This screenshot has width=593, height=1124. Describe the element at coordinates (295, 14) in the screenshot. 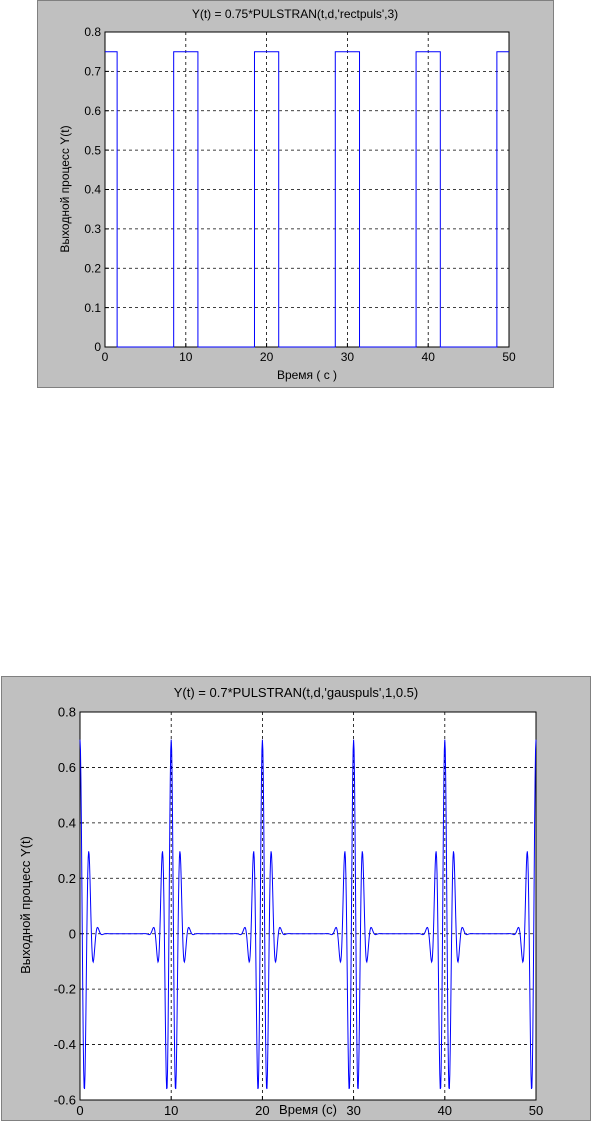

I see `chart-title: Y(t) = 0.75*PULSTRAN(t,d,'rectpuls',3)` at that location.